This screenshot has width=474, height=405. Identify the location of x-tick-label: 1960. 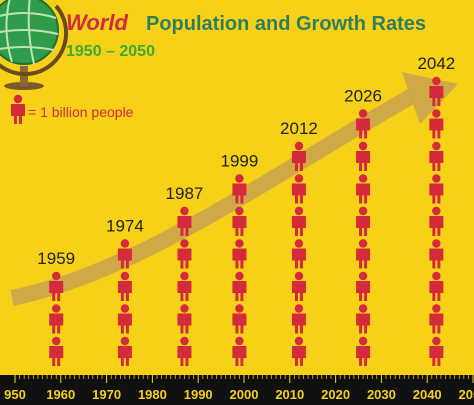
(60, 394).